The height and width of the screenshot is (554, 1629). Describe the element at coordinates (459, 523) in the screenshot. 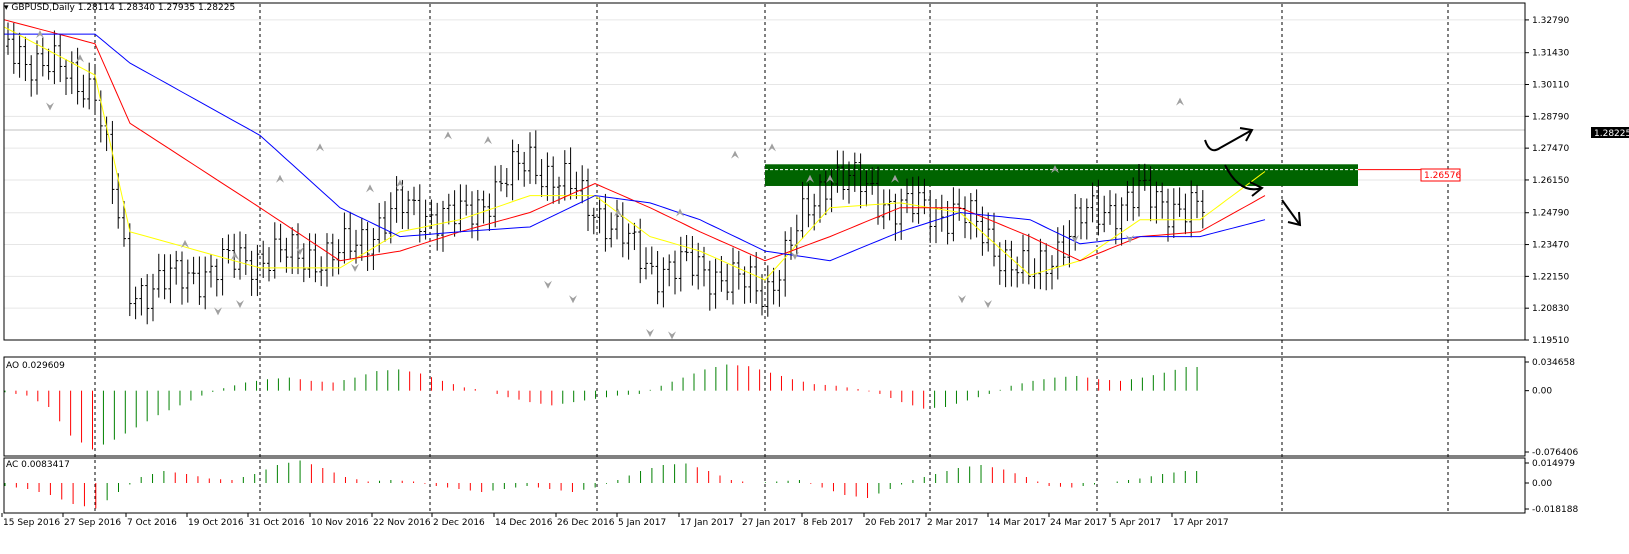

I see `date-axis-label: 2 Dec 2016` at that location.